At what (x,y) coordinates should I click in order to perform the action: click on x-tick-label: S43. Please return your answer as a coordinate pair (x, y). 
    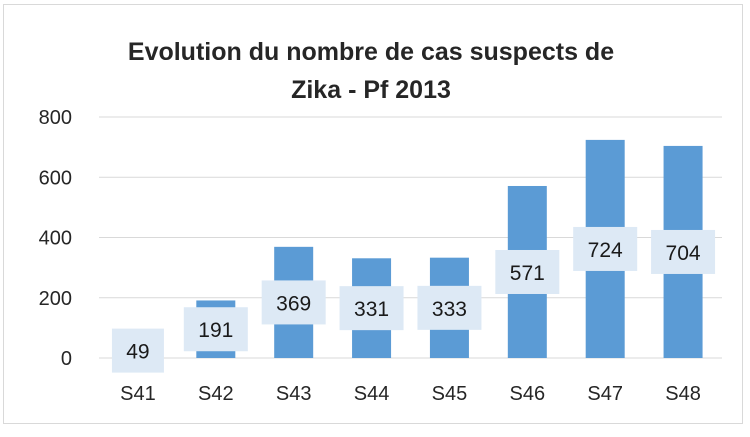
    Looking at the image, I should click on (294, 394).